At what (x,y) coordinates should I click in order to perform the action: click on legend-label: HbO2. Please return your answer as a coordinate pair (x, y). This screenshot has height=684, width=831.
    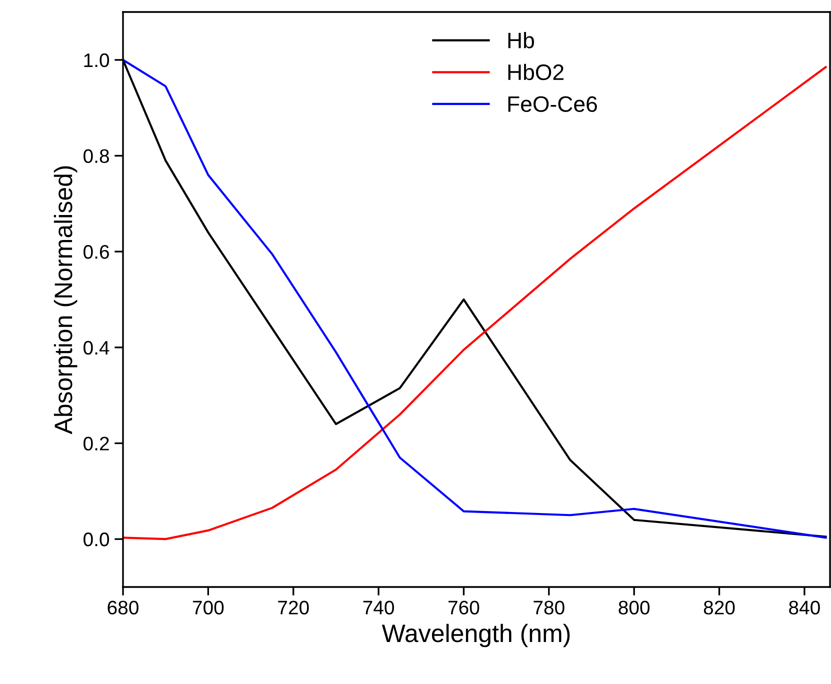
    Looking at the image, I should click on (536, 72).